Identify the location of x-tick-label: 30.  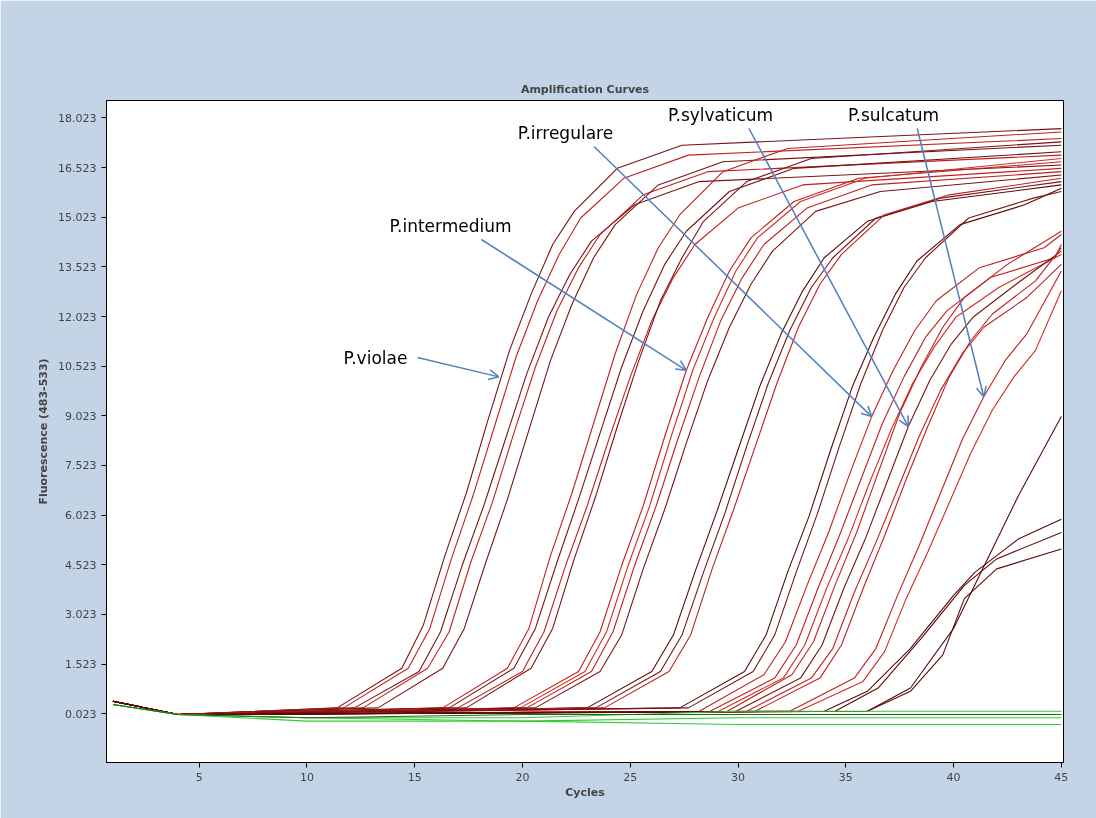
(738, 777).